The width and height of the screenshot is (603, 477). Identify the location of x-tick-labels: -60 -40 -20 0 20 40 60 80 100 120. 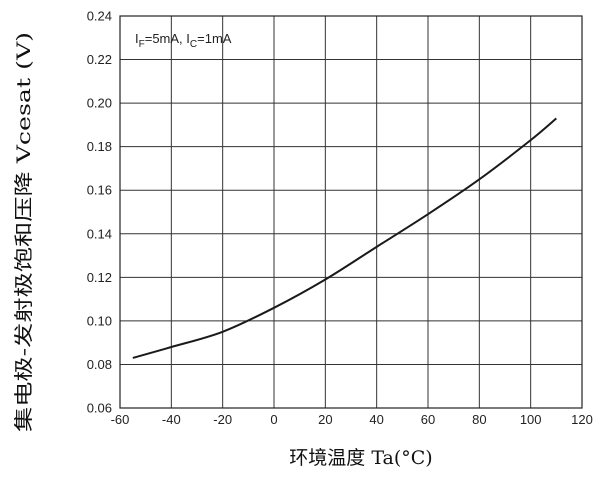
(352, 419).